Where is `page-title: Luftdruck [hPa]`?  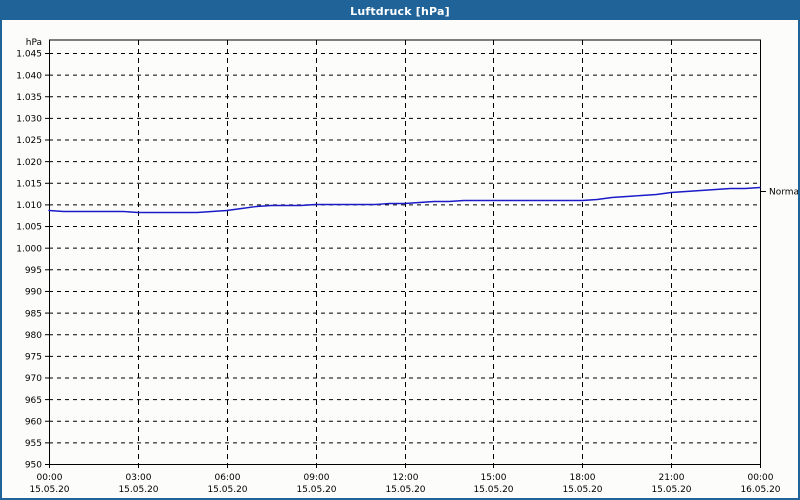
page-title: Luftdruck [hPa] is located at coordinates (400, 11).